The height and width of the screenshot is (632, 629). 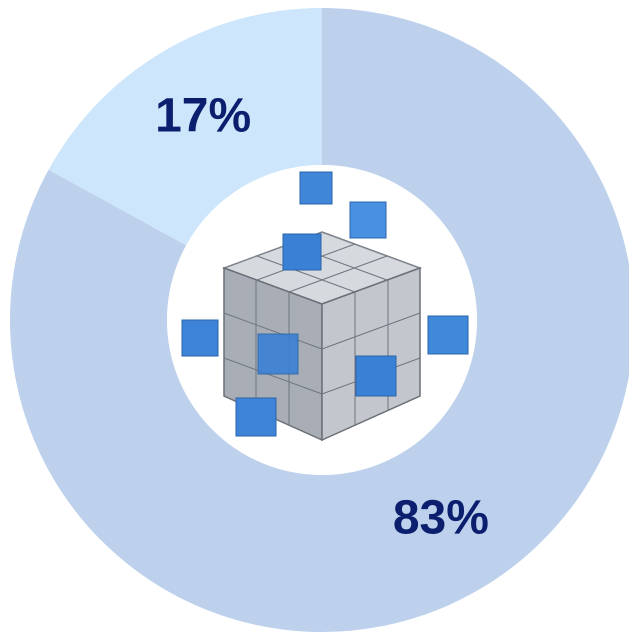 What do you see at coordinates (441, 518) in the screenshot?
I see `value-label: 83%` at bounding box center [441, 518].